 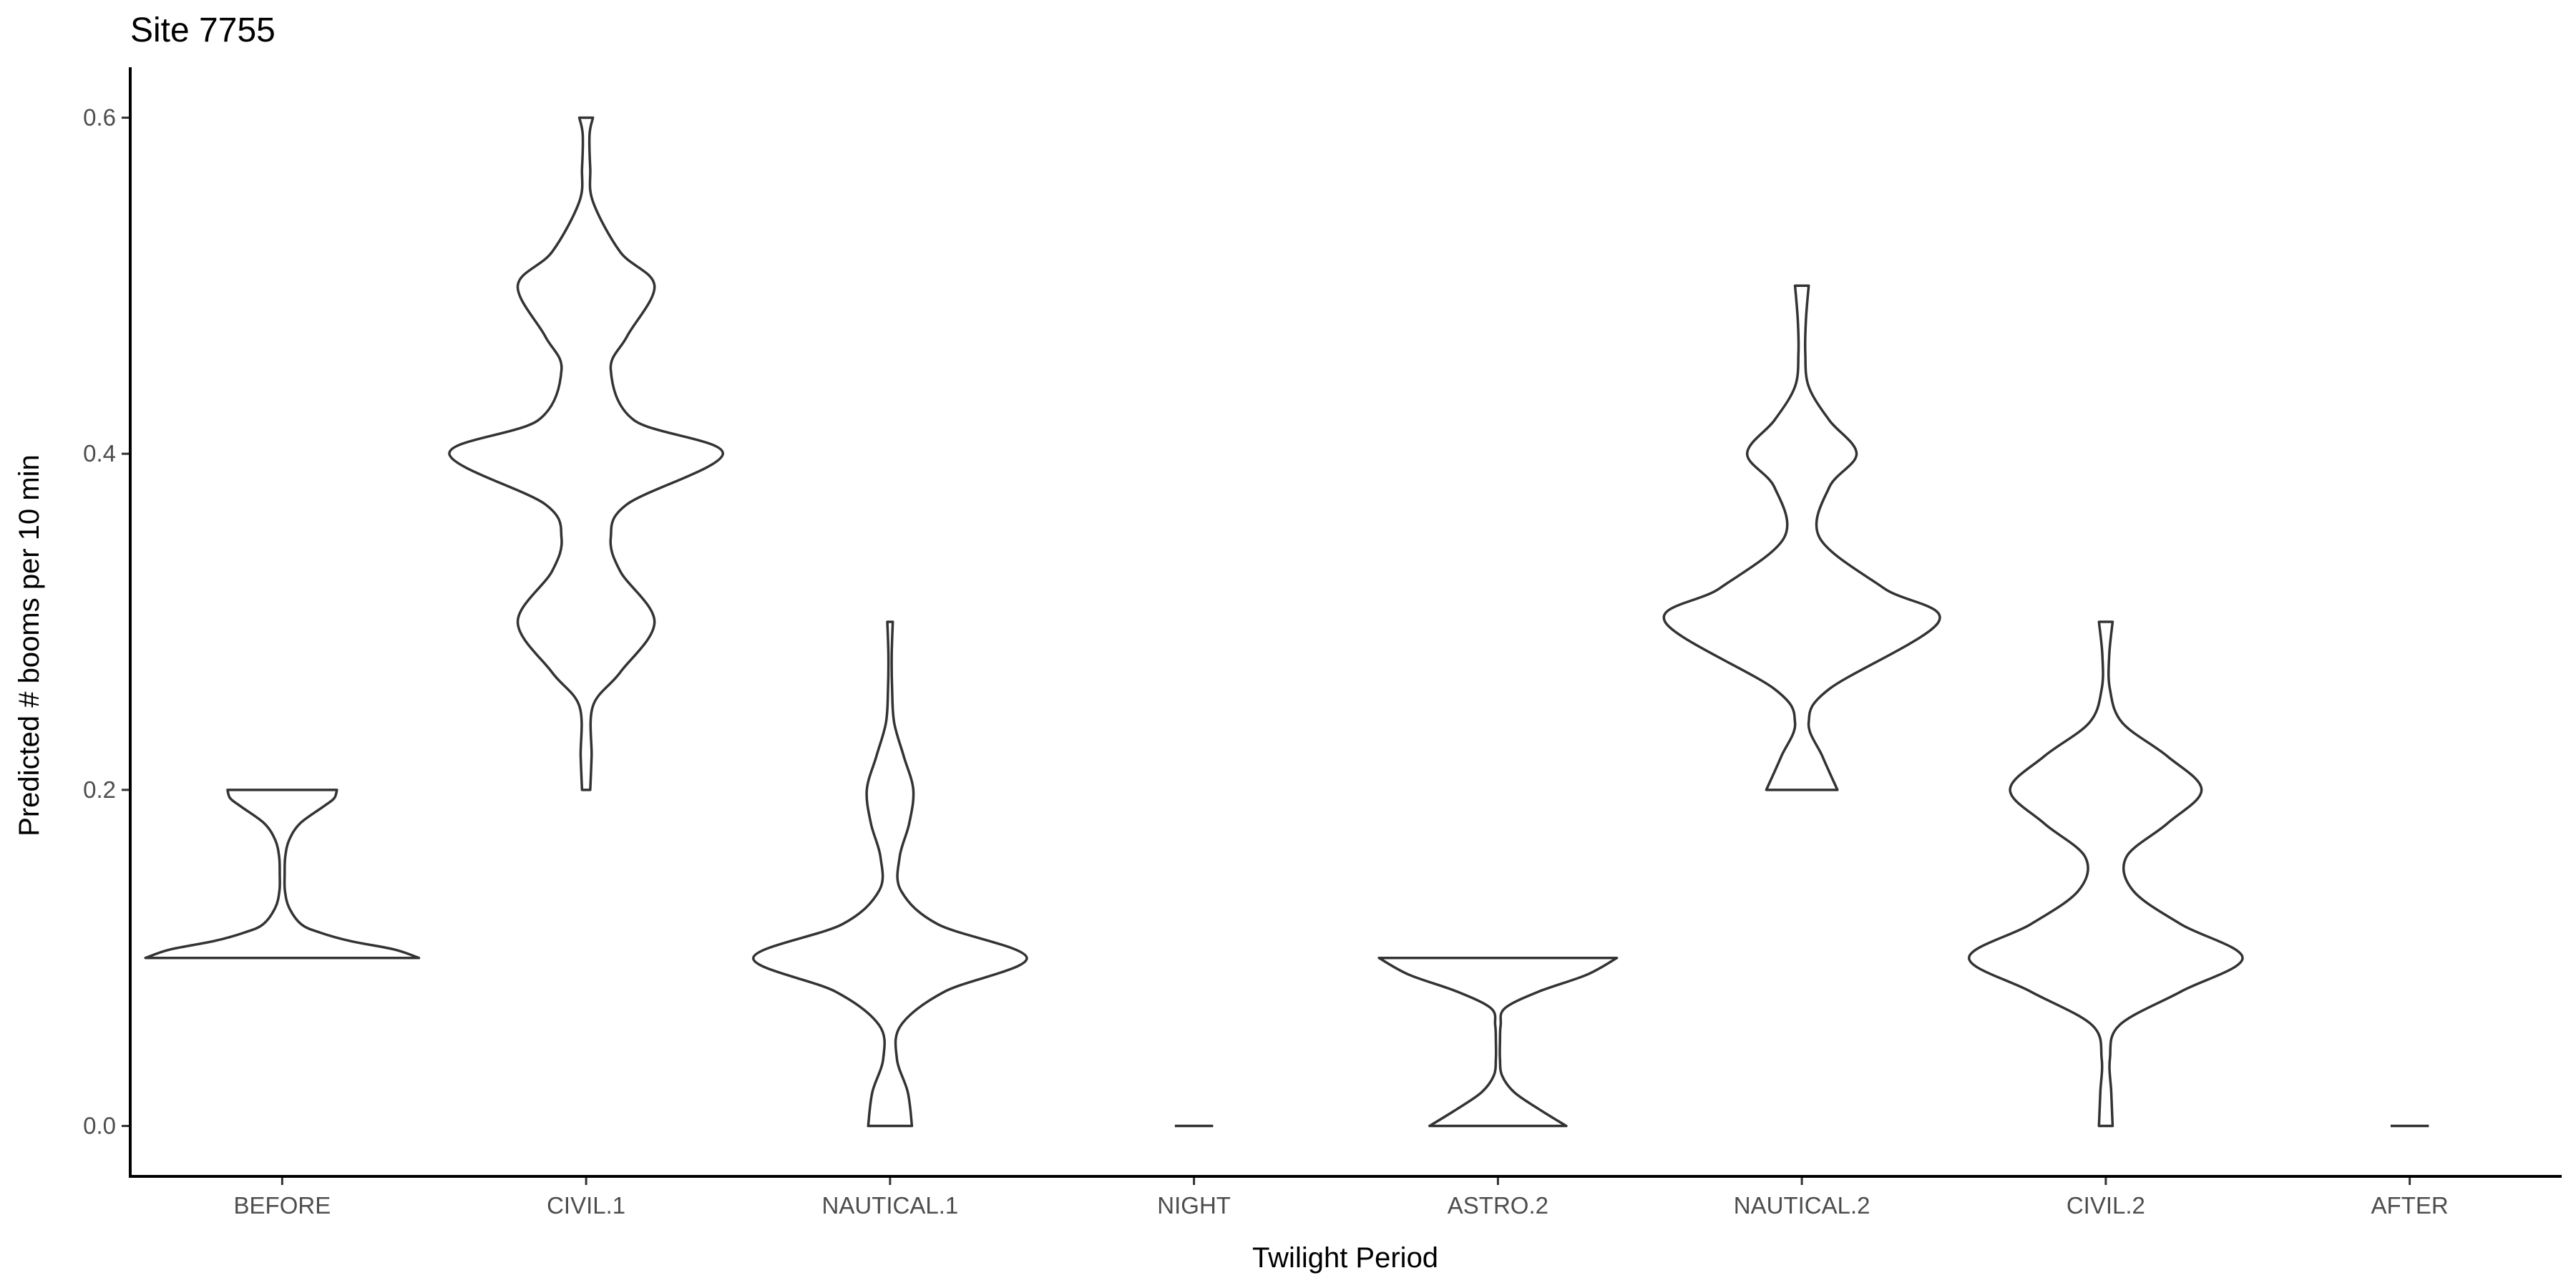 What do you see at coordinates (100, 117) in the screenshot?
I see `y-tick-label: 0.6` at bounding box center [100, 117].